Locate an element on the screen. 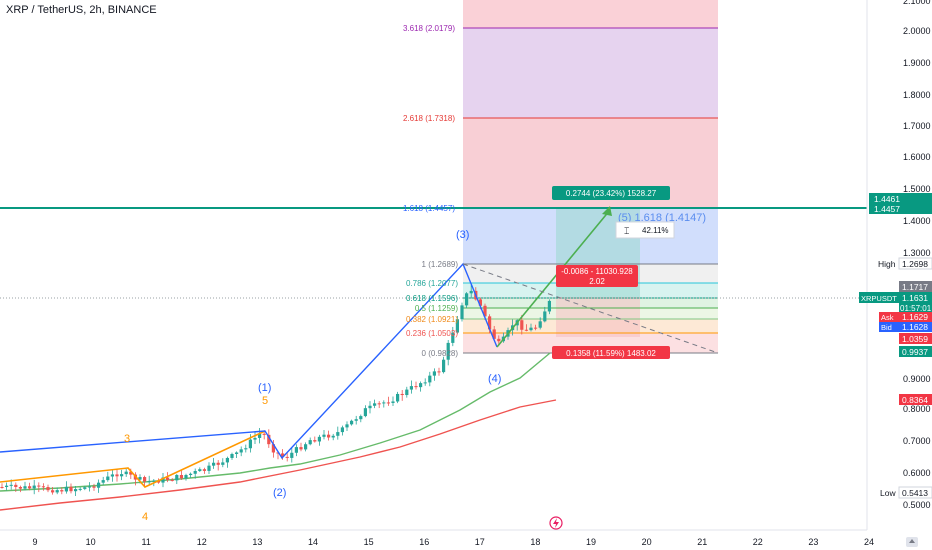  target-label: 0.2744 (23.42%) 1528.27 is located at coordinates (611, 193).